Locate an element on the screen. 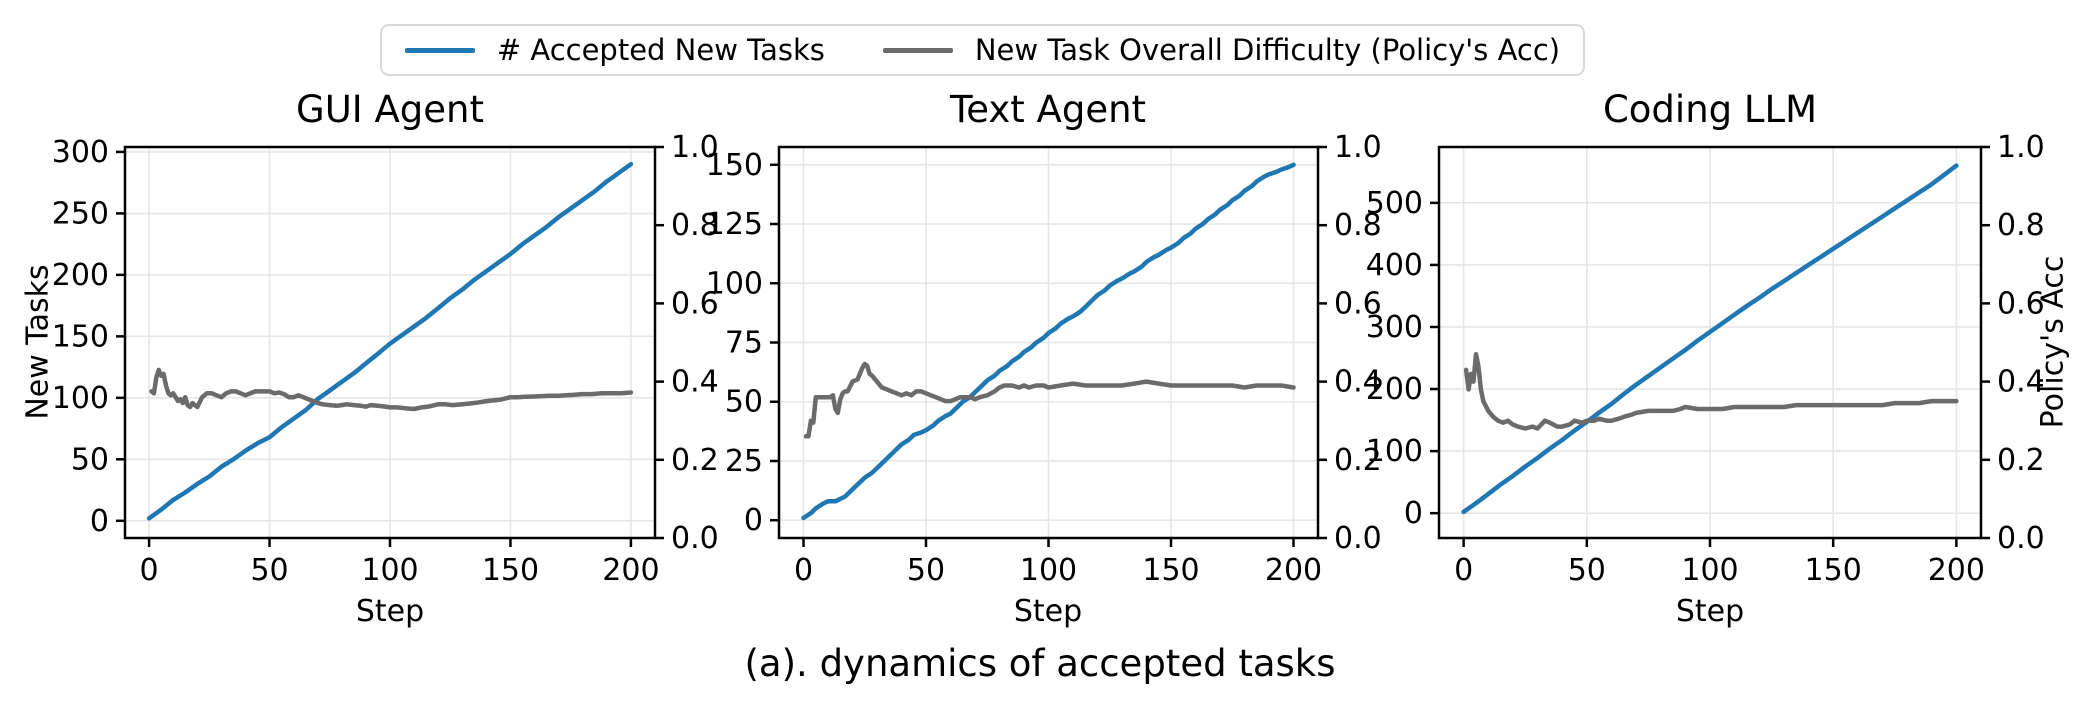 This screenshot has width=2080, height=720. y-tick-label-left: 400 is located at coordinates (1394, 265).